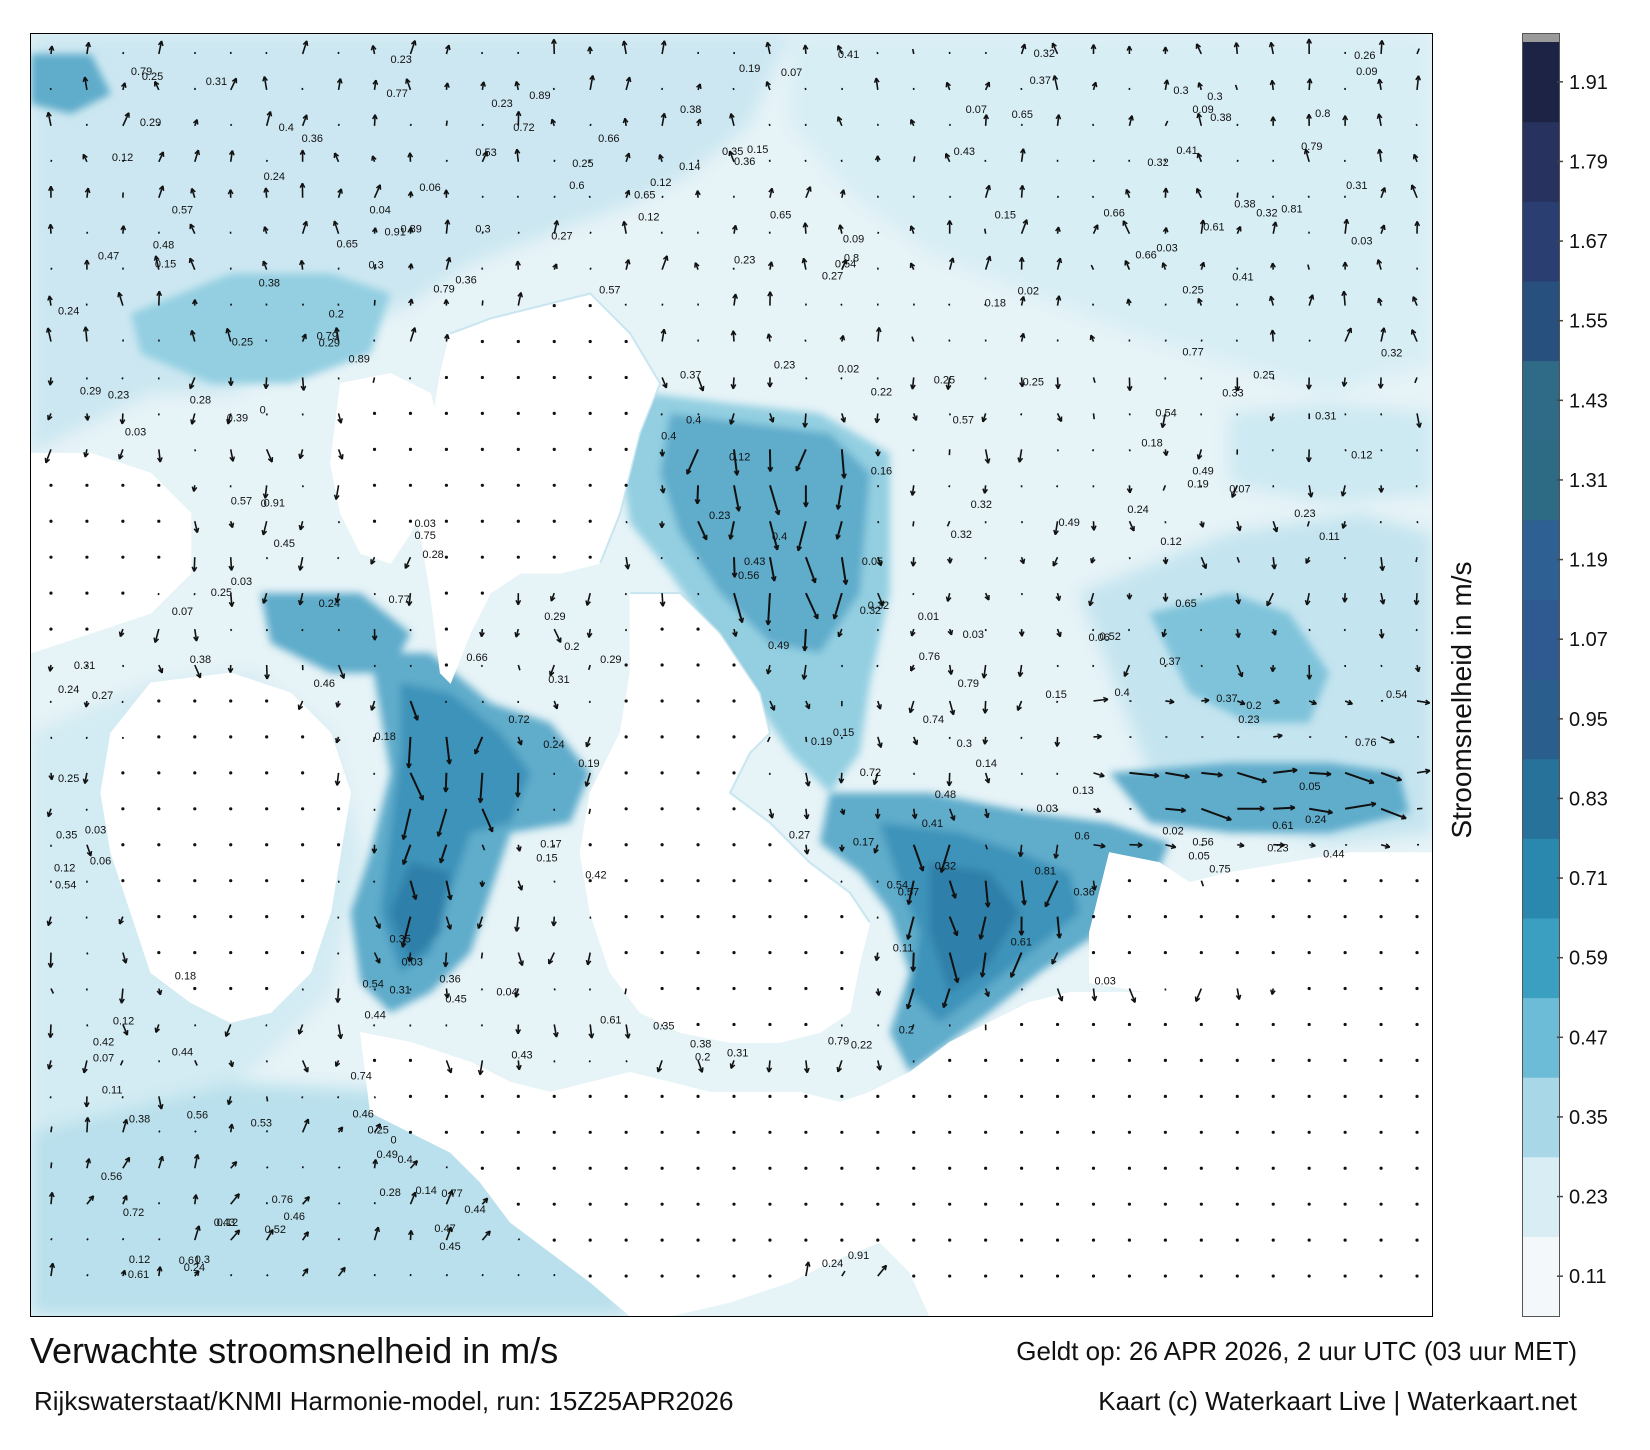 The image size is (1650, 1450). Describe the element at coordinates (553, 745) in the screenshot. I see `speed-label: 0.24` at that location.